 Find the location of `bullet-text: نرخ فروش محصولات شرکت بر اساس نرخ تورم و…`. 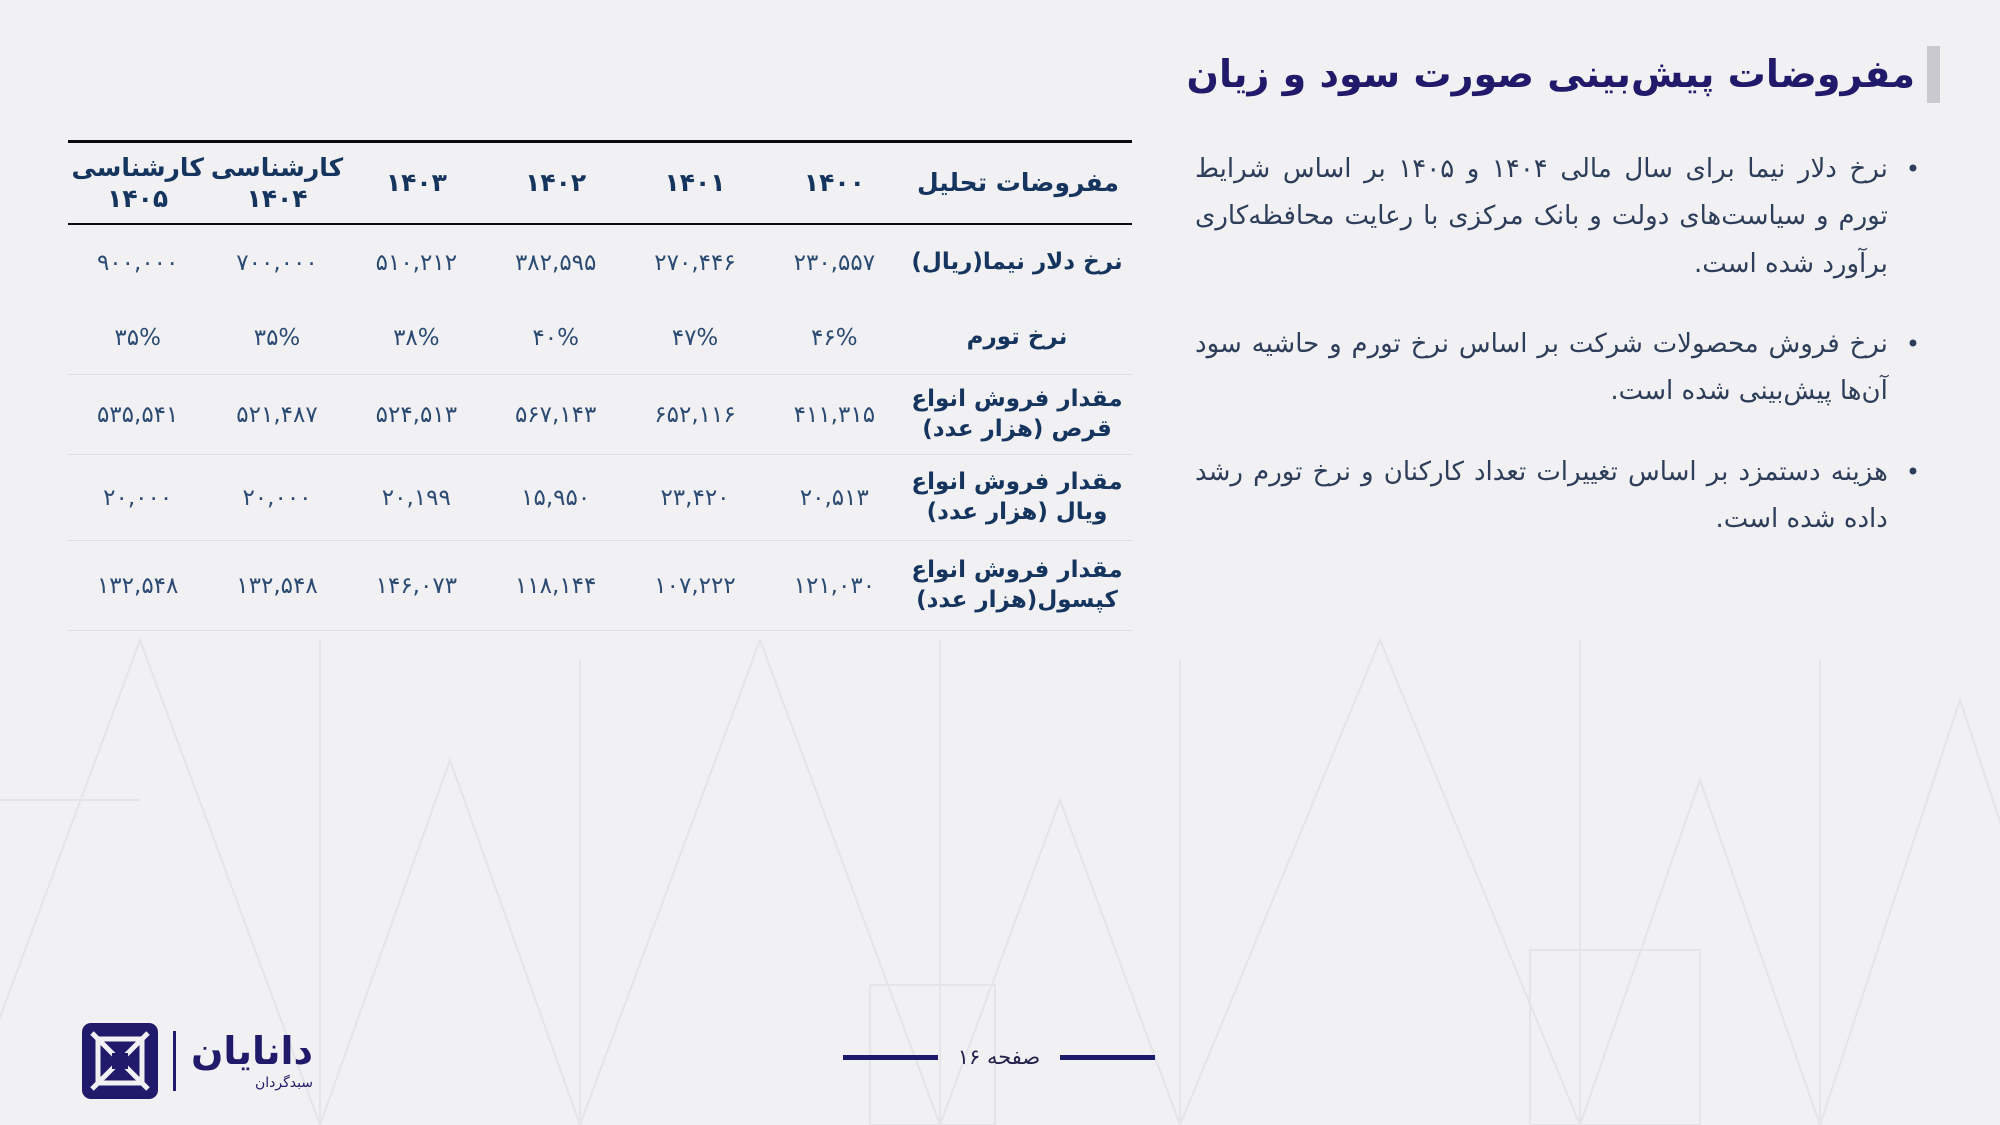

bullet-text: نرخ فروش محصولات شرکت بر اساس نرخ تورم و… is located at coordinates (1541, 367).